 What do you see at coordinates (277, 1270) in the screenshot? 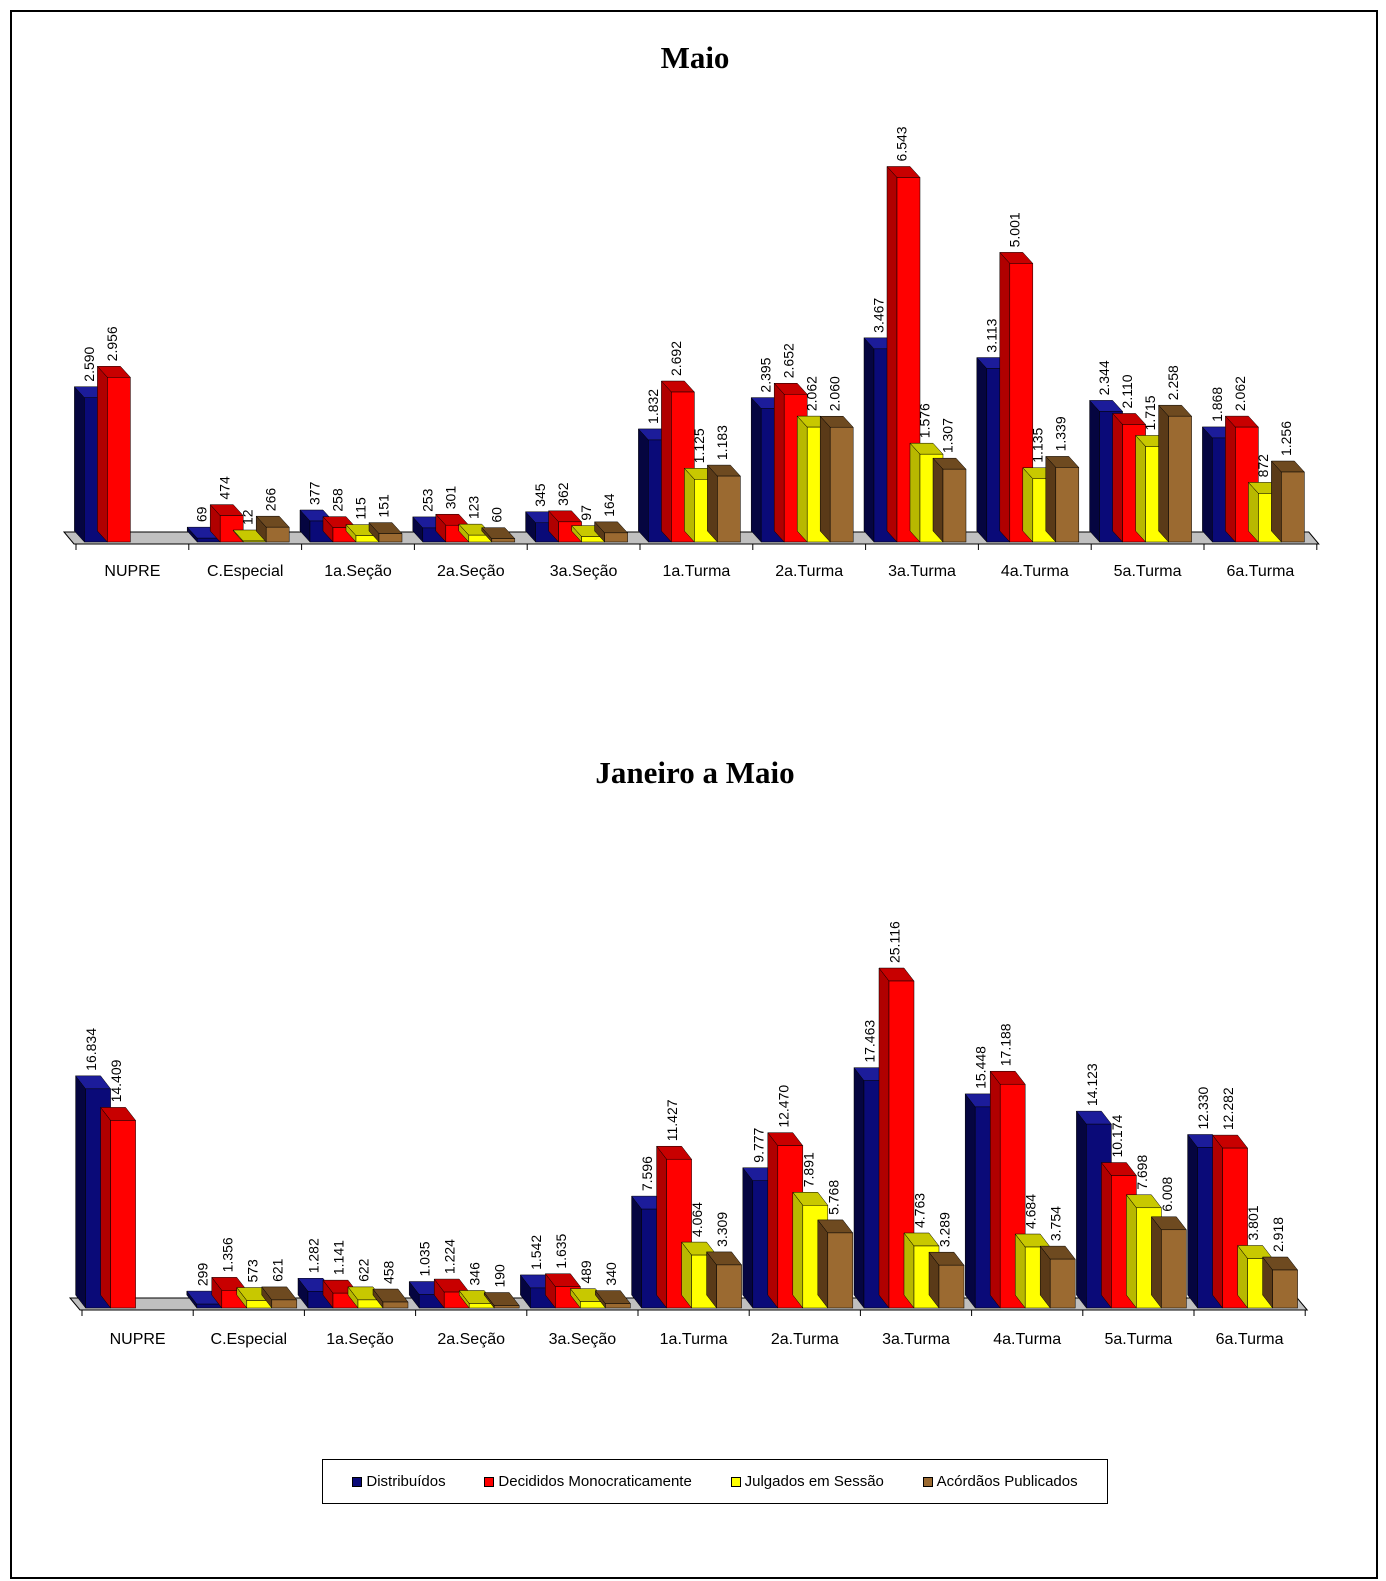
I see `chart-1-bar-c-especial-ac-rd-os-publicados-value-label: 621` at bounding box center [277, 1270].